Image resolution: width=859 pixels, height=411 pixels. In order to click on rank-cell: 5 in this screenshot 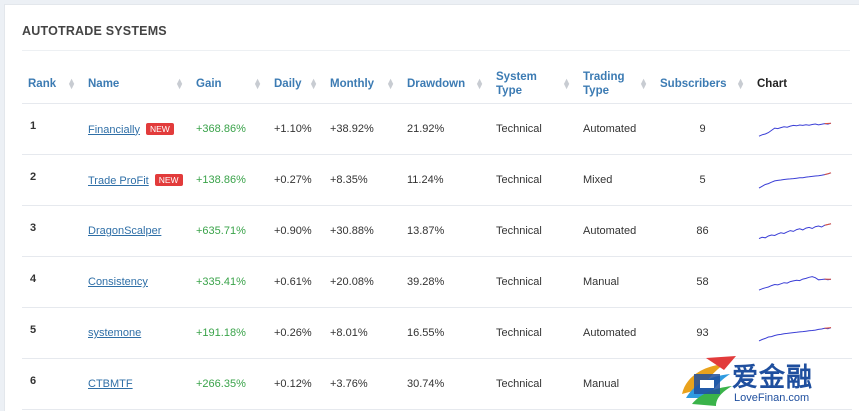, I will do `click(52, 330)`.